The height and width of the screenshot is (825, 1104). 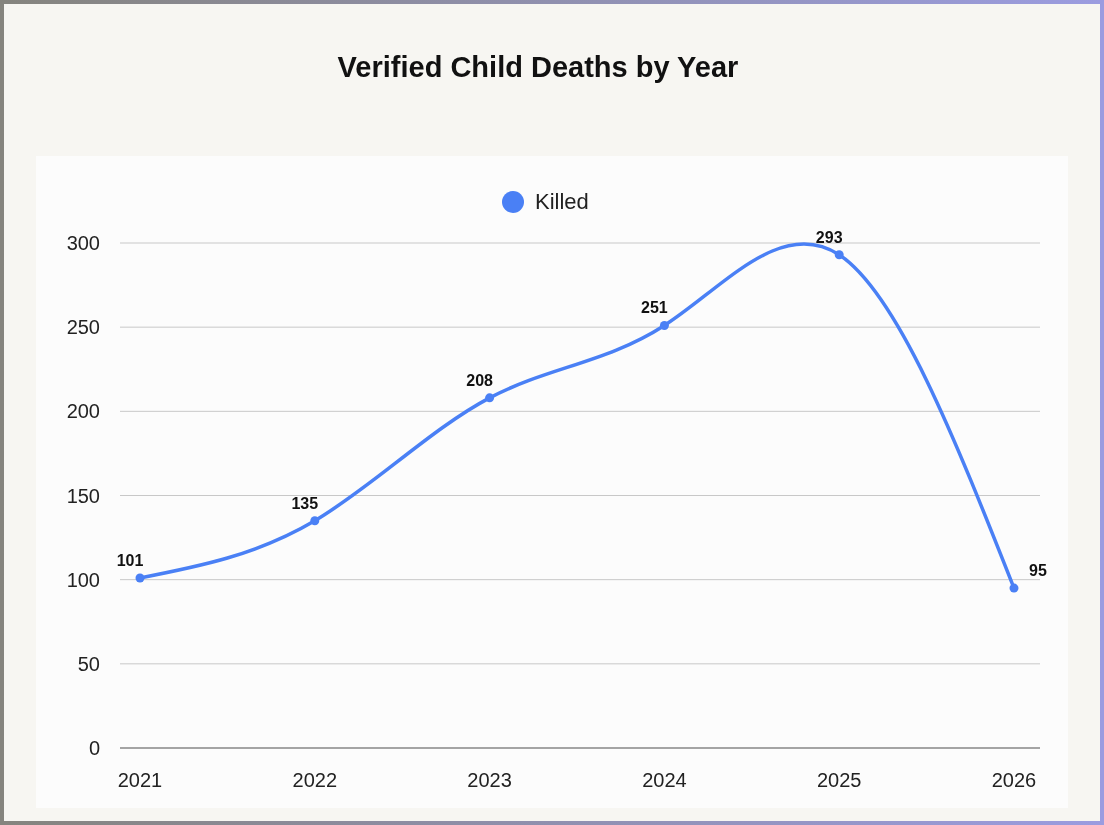 I want to click on data-label: 208, so click(x=480, y=380).